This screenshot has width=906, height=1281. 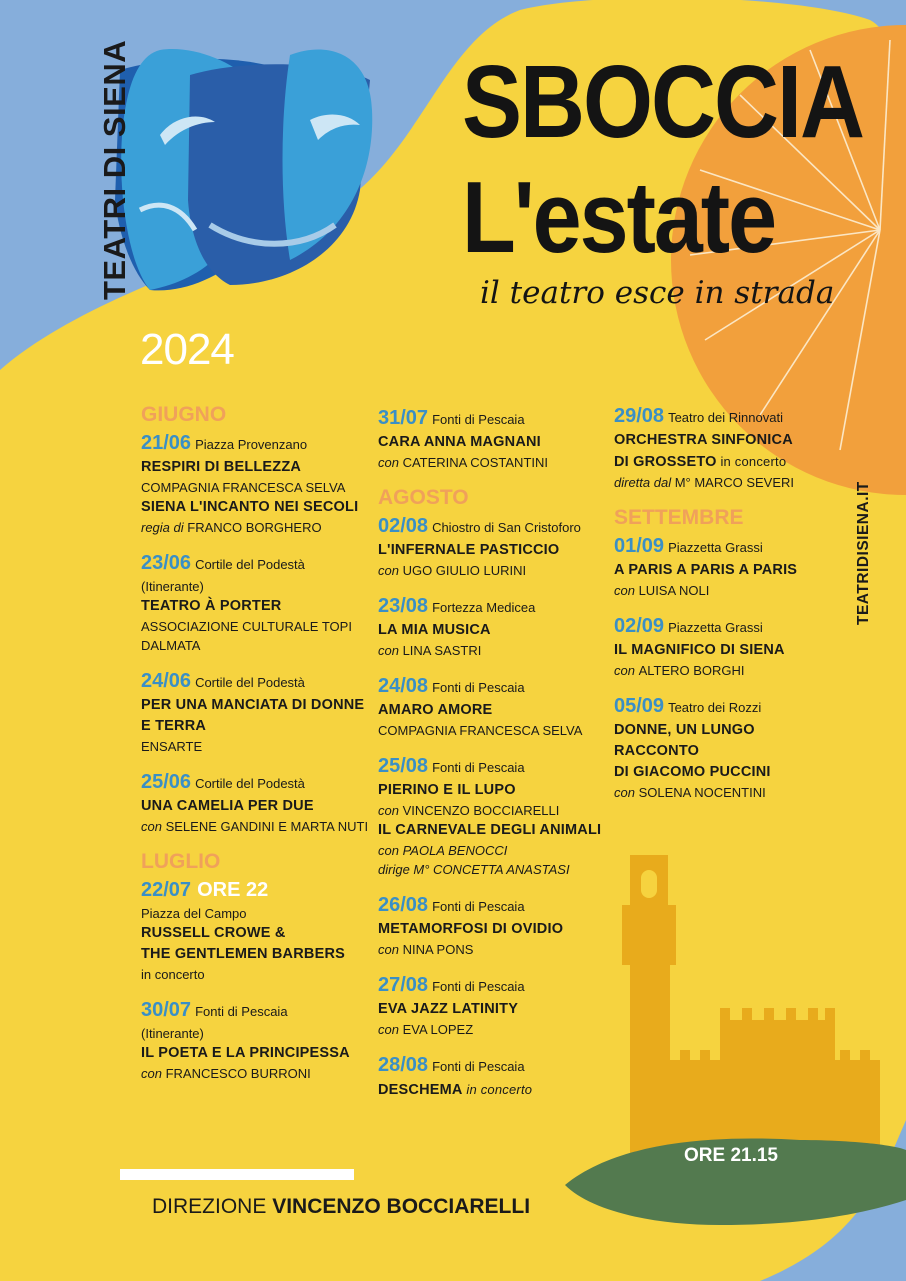 What do you see at coordinates (221, 467) in the screenshot?
I see `line-text: RESPIRI DI BELLEZZA` at bounding box center [221, 467].